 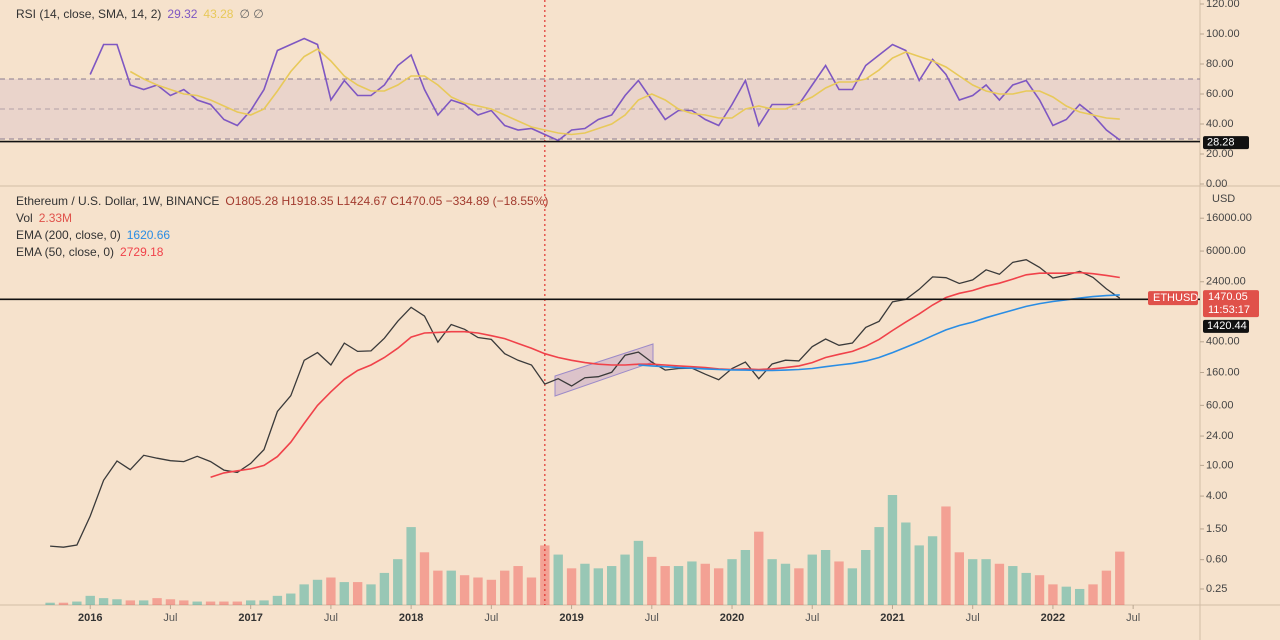 What do you see at coordinates (1220, 154) in the screenshot?
I see `y-tick-label: 20.00` at bounding box center [1220, 154].